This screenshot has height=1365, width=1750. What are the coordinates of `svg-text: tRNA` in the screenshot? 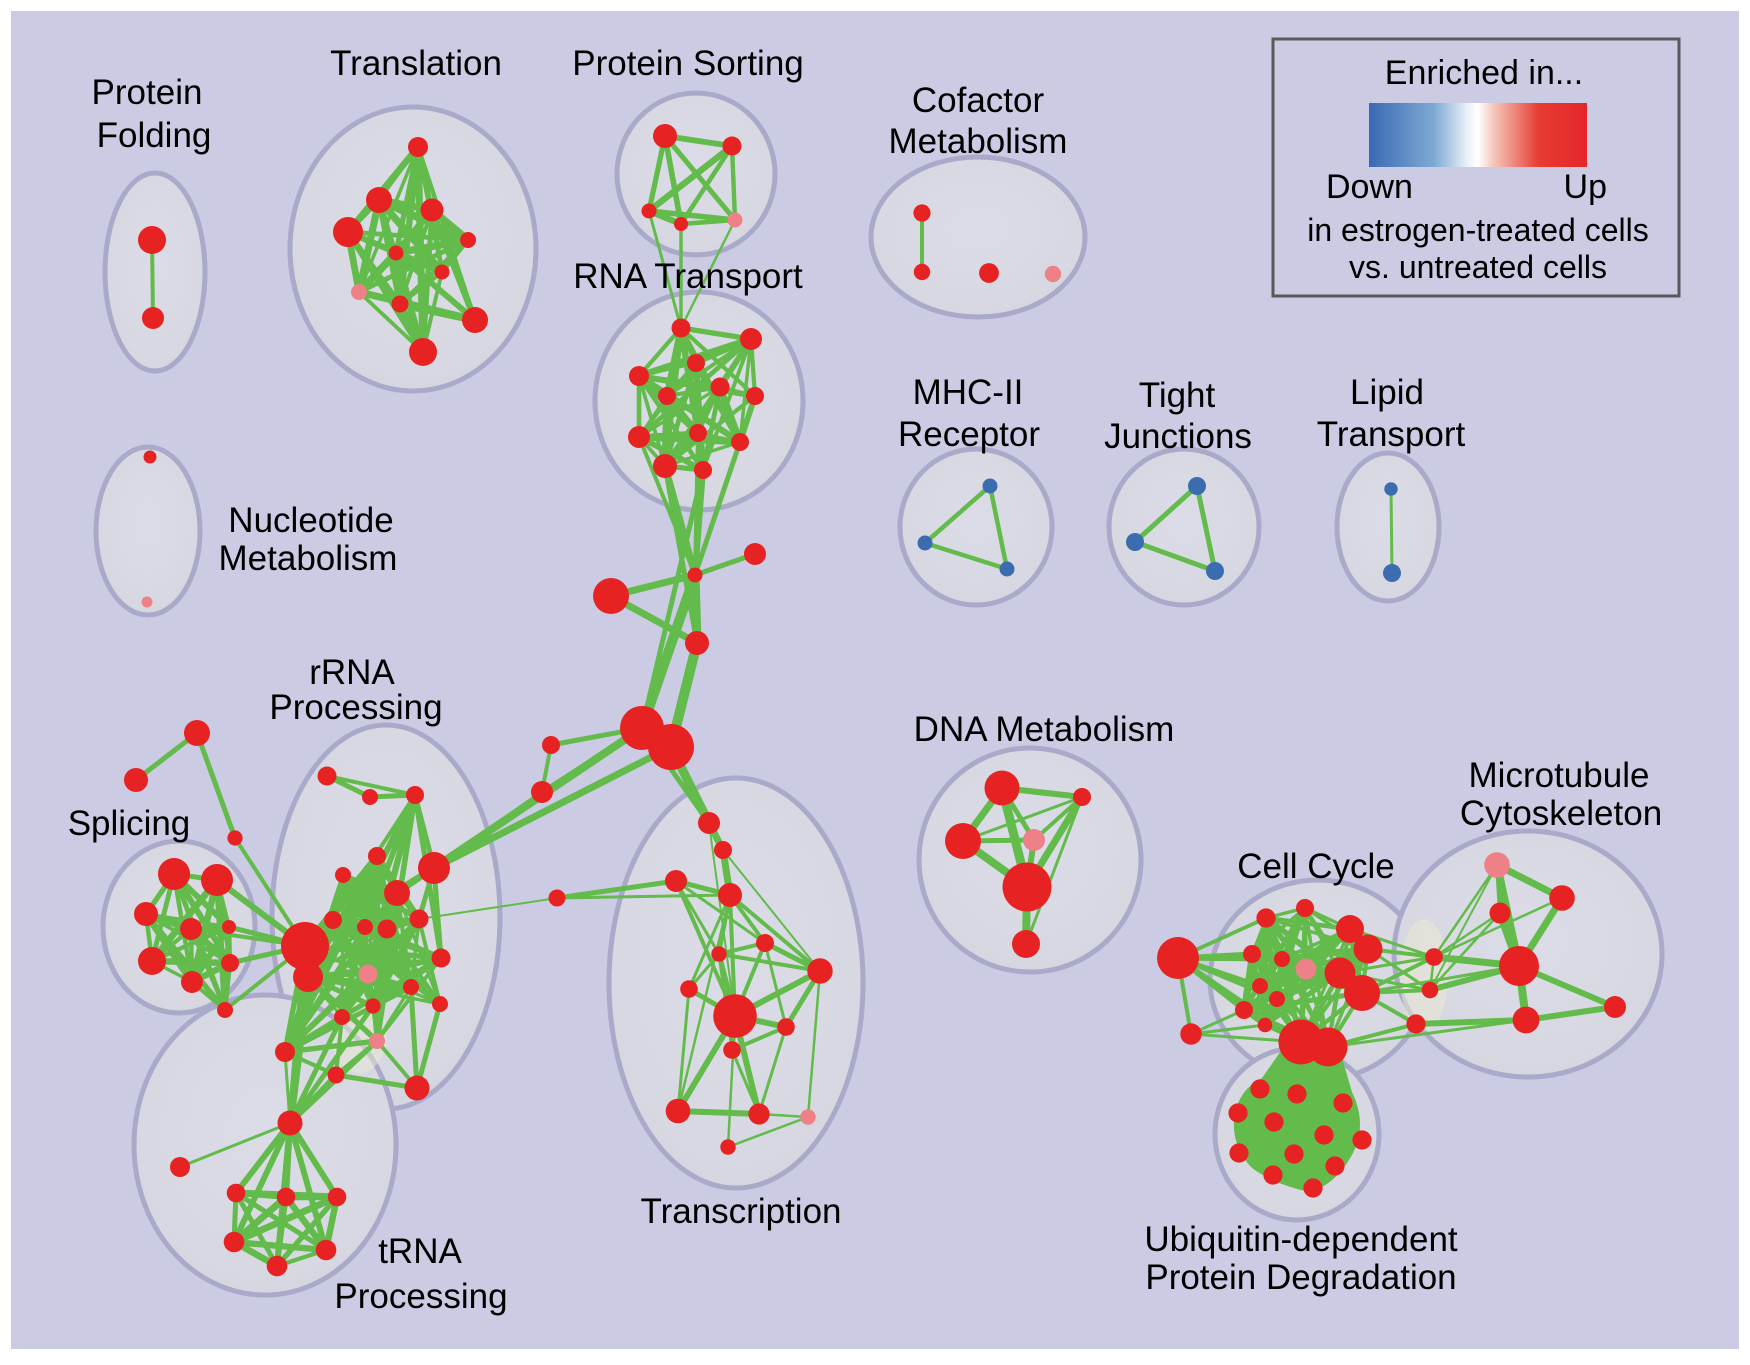 It's located at (420, 1251).